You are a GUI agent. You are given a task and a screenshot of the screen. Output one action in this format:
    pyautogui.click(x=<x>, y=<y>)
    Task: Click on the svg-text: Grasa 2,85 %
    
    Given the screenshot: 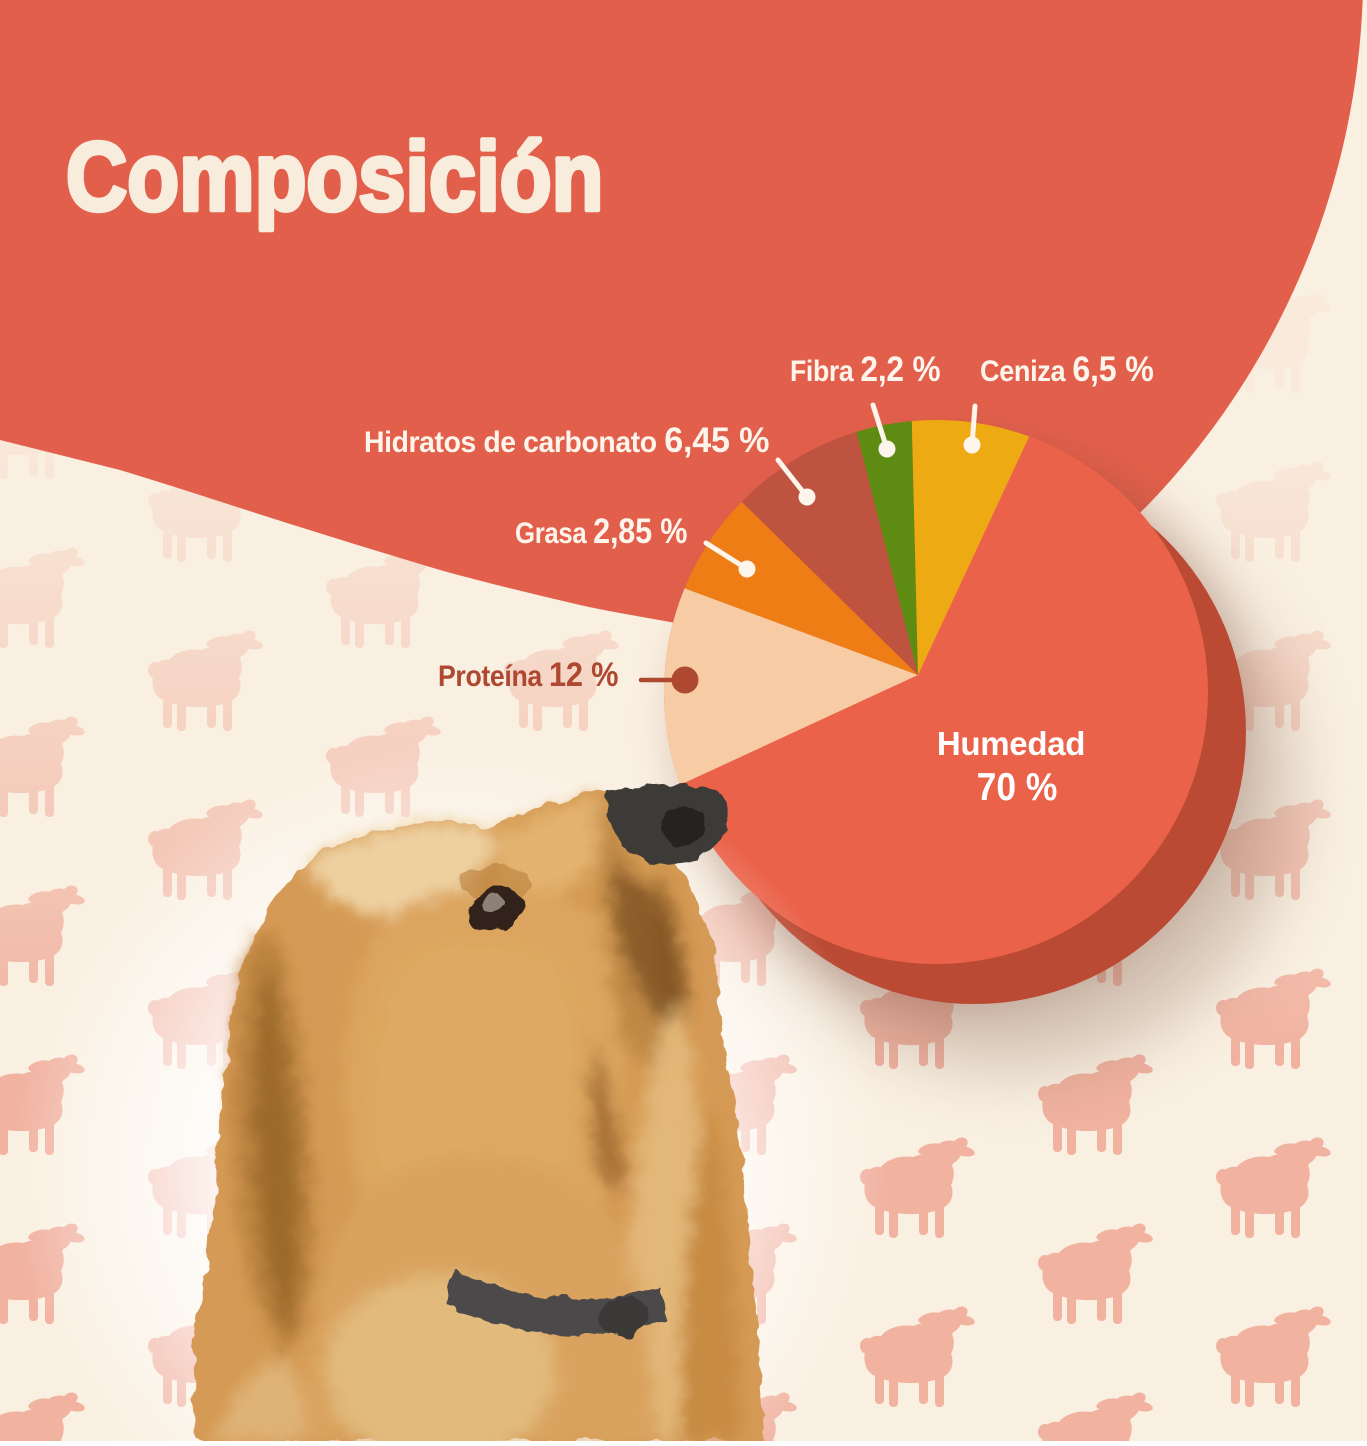 What is the action you would take?
    pyautogui.click(x=601, y=530)
    